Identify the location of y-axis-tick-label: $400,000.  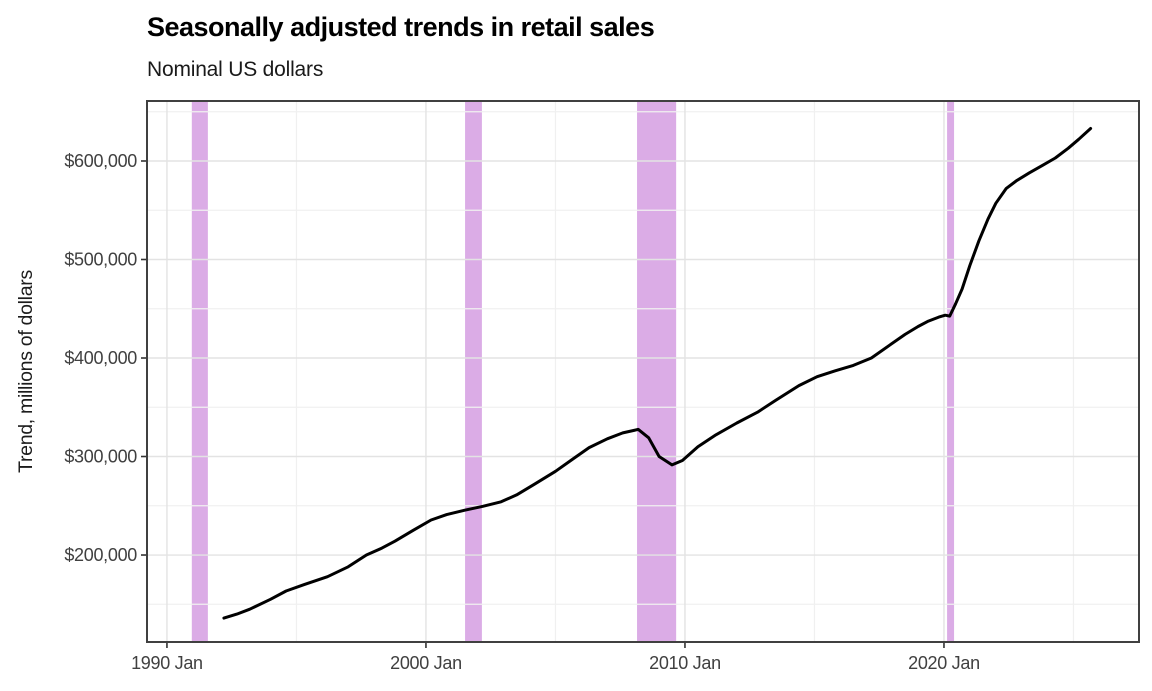
(100, 358).